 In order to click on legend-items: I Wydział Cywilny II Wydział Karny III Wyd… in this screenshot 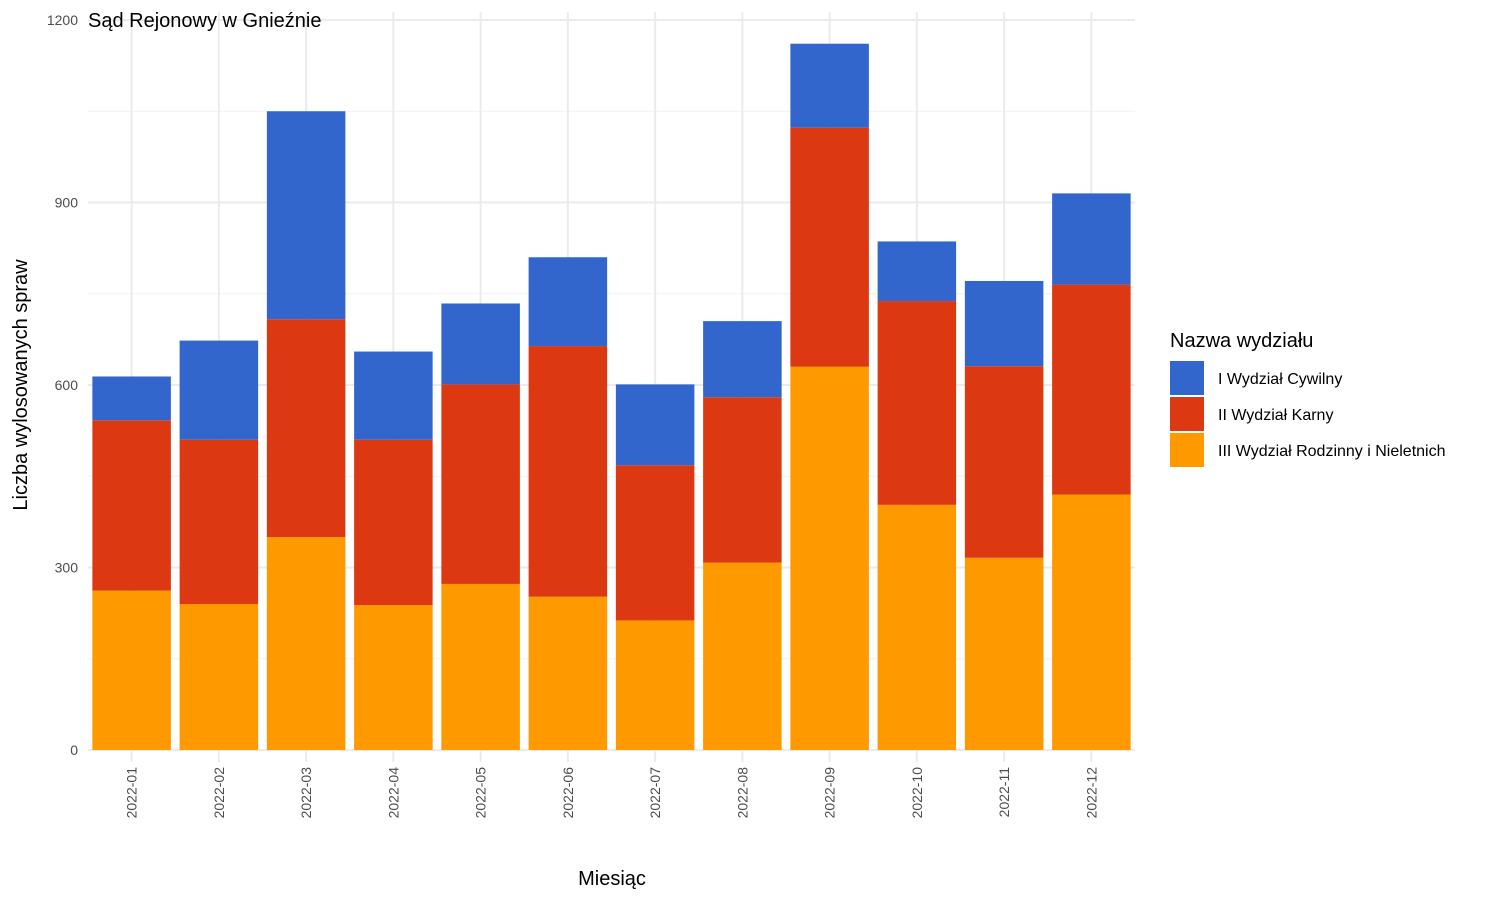, I will do `click(1308, 414)`.